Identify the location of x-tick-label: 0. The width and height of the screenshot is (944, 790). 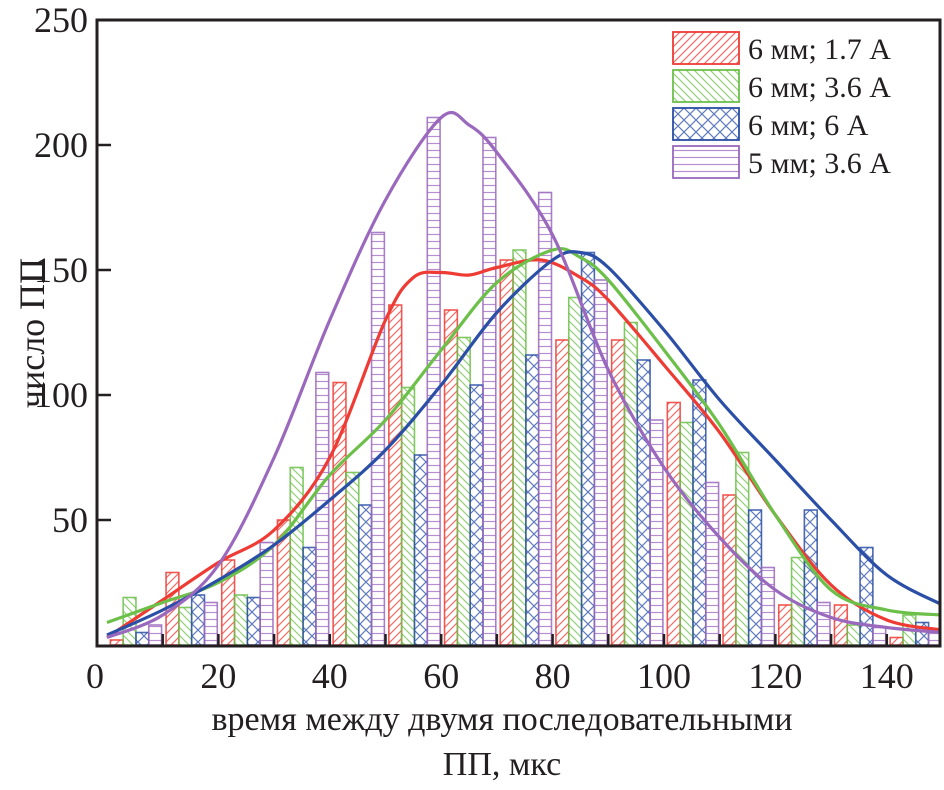
(95, 676).